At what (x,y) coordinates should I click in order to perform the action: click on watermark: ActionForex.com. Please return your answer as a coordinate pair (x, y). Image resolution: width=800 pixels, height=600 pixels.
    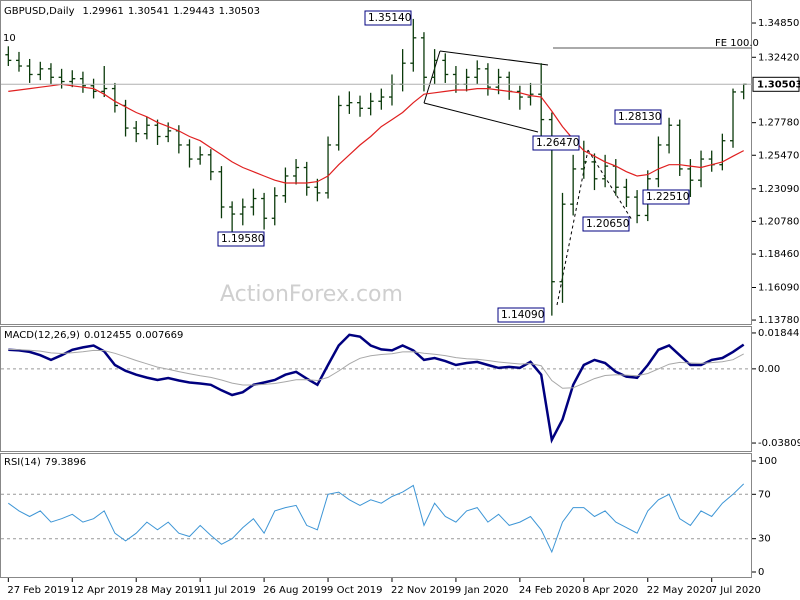
    Looking at the image, I should click on (311, 294).